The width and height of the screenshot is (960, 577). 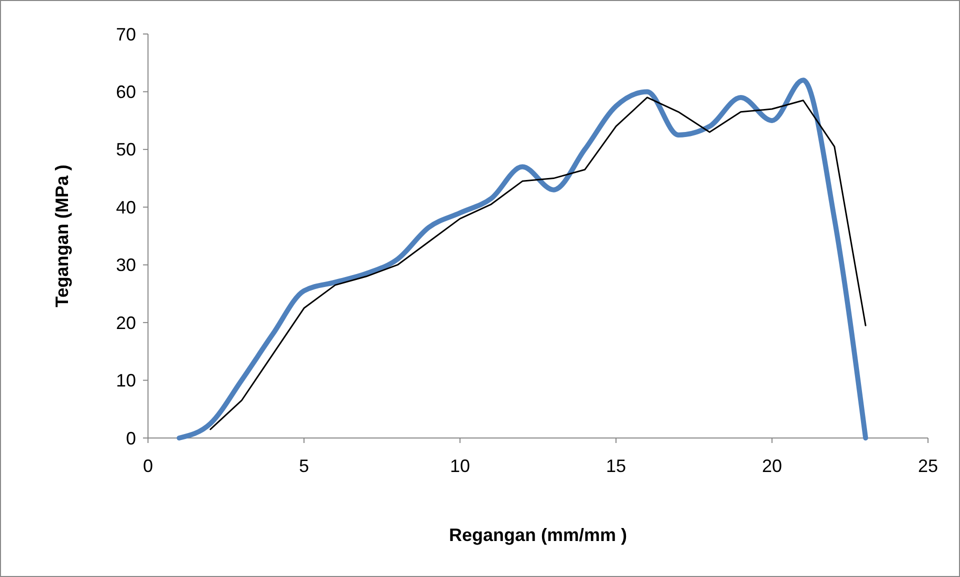 I want to click on y-tick-label: 60, so click(x=126, y=92).